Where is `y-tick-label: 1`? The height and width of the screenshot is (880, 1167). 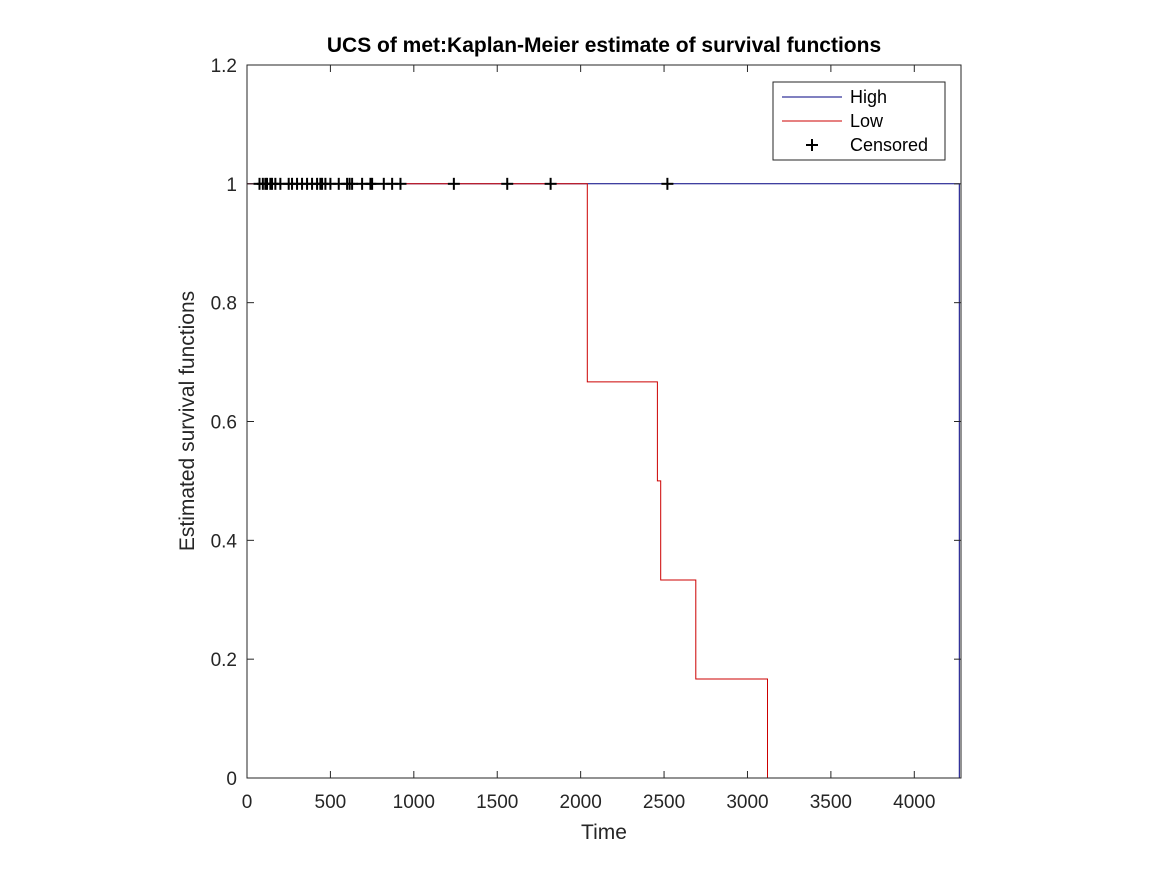
y-tick-label: 1 is located at coordinates (231, 185).